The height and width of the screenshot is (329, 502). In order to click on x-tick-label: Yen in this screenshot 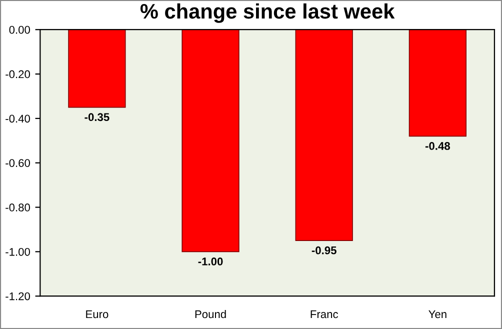, I will do `click(437, 314)`.